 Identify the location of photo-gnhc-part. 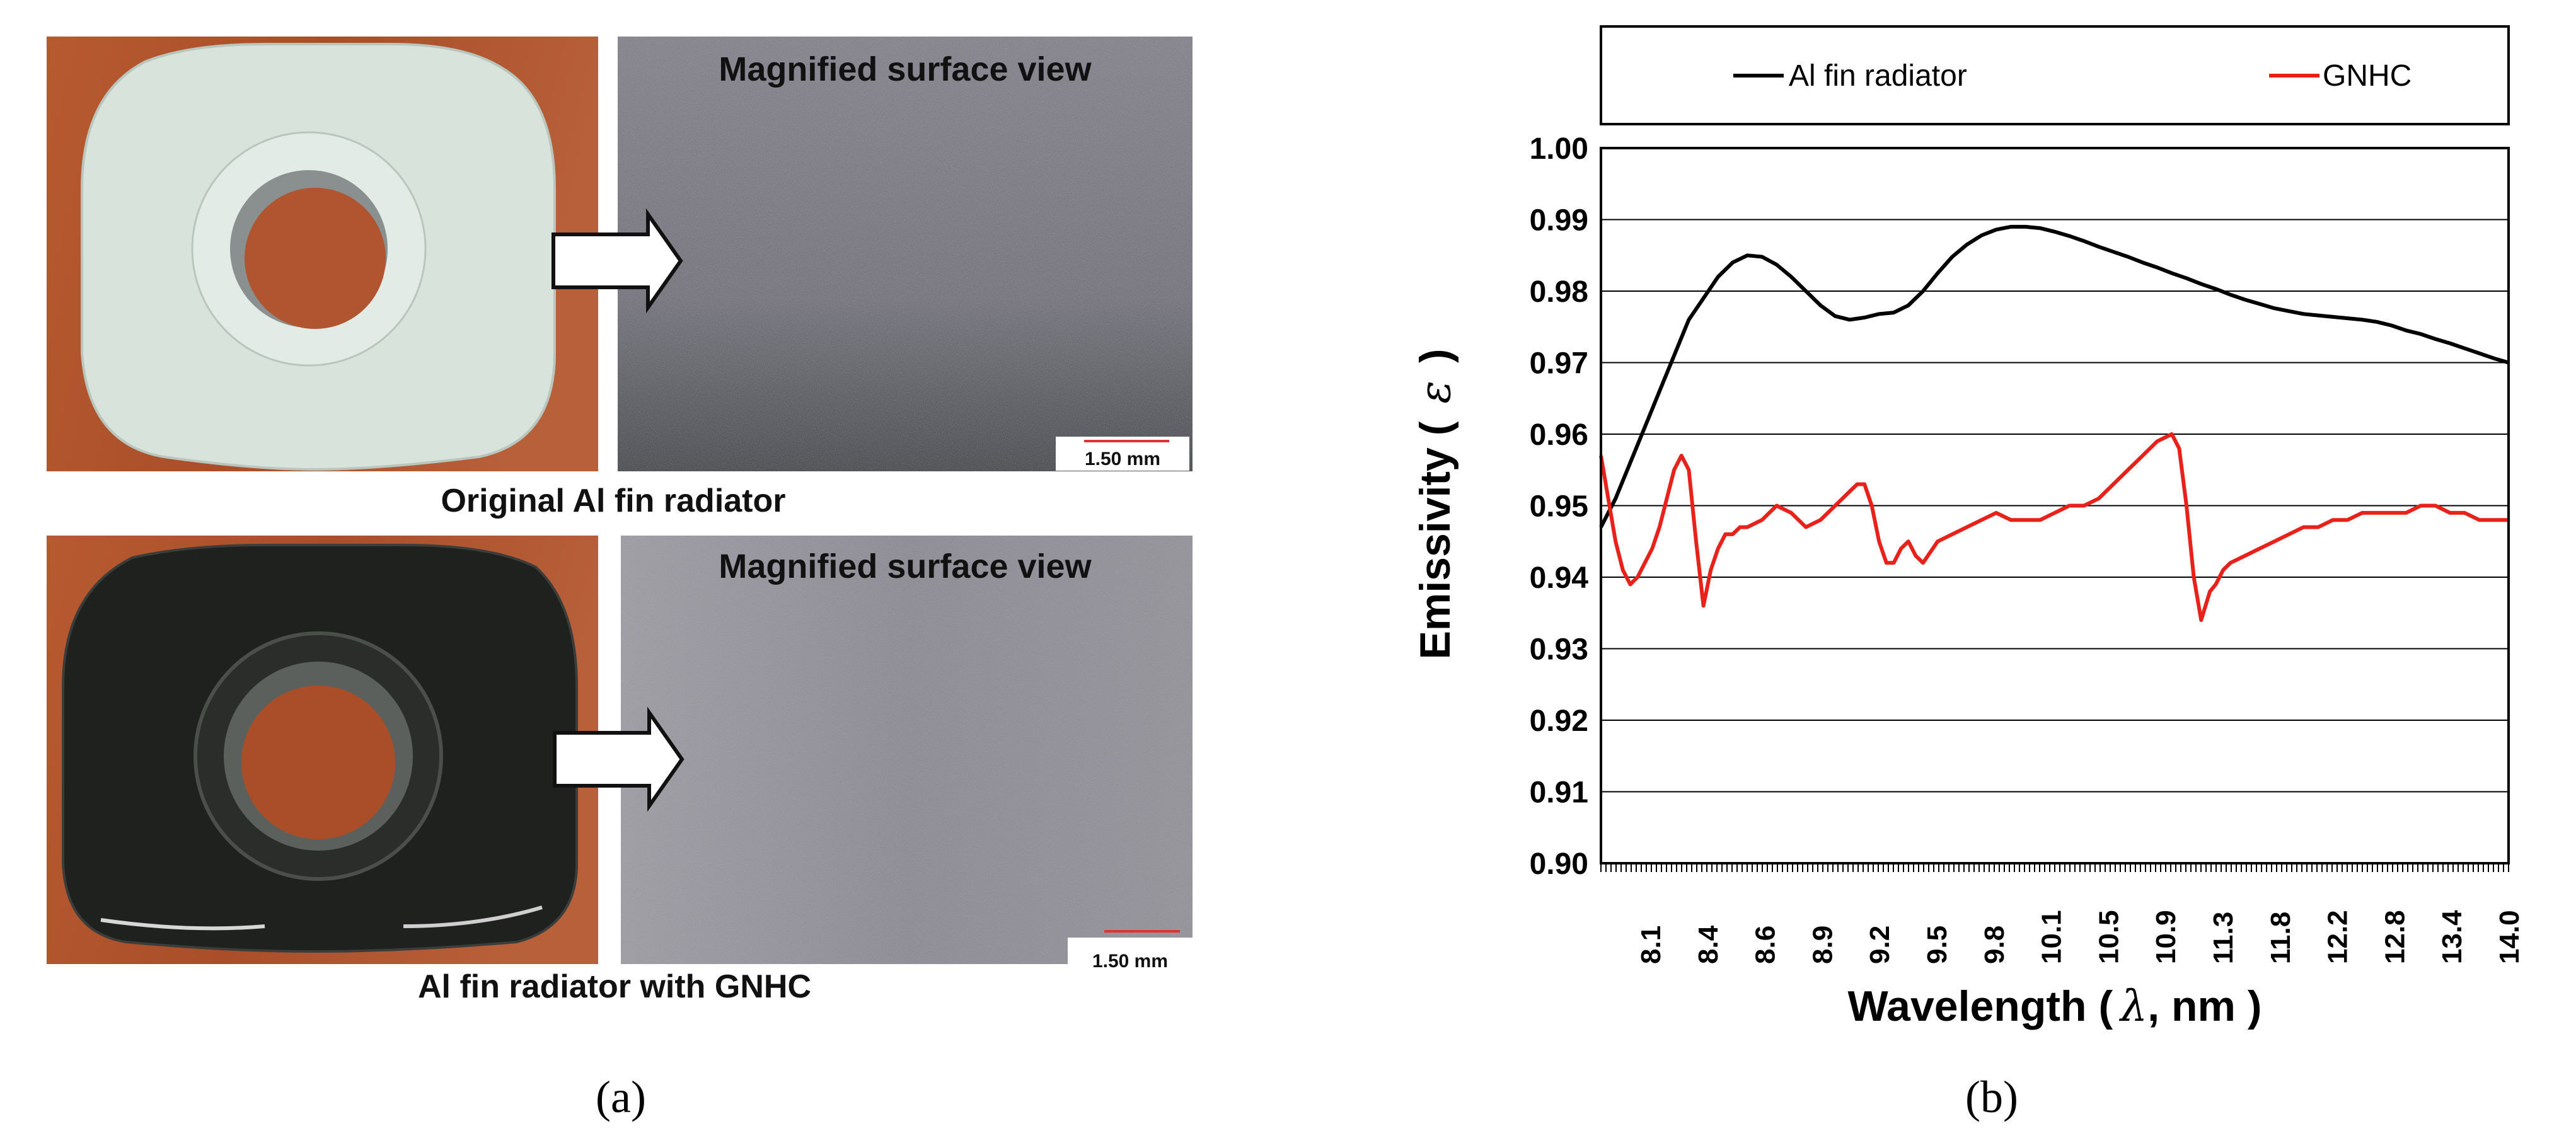
(322, 750).